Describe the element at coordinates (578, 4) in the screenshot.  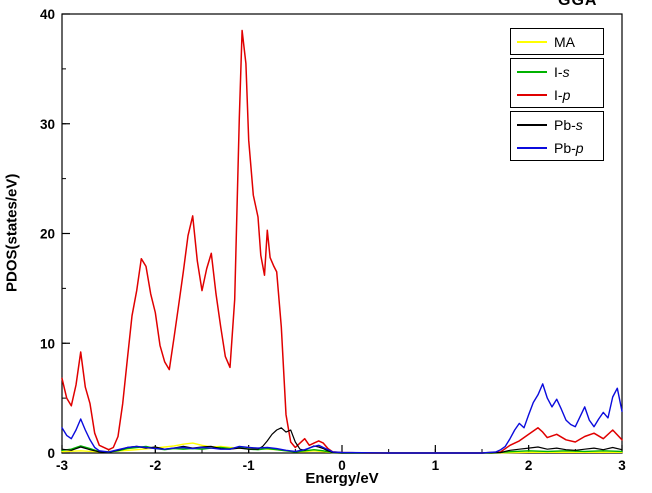
I see `functional-annotation: GGA` at that location.